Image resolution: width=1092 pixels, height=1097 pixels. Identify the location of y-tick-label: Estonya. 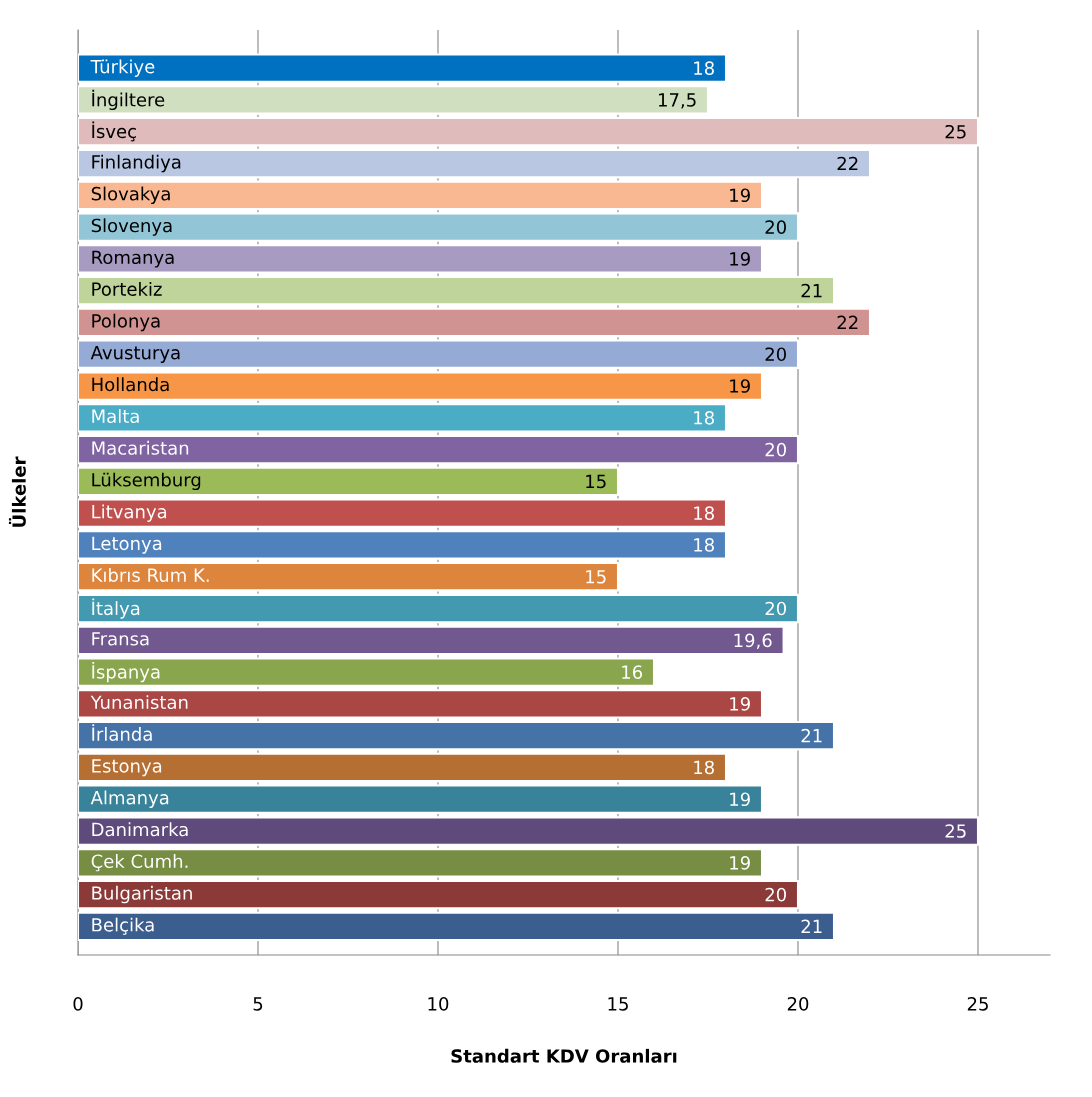
(127, 768).